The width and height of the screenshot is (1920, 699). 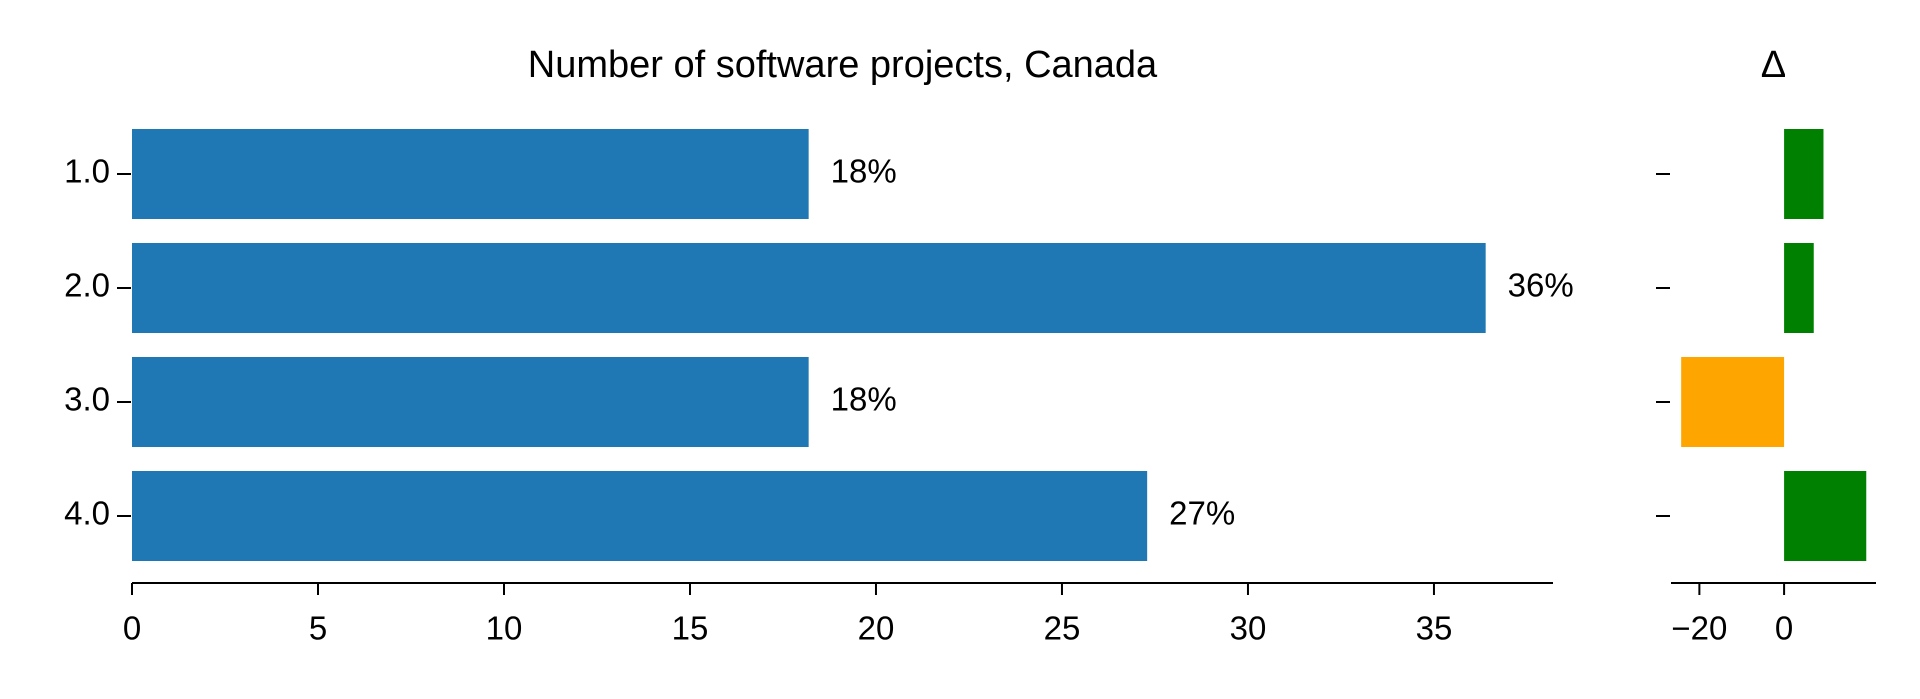 I want to click on y-tick-label: 1.0, so click(x=87, y=171).